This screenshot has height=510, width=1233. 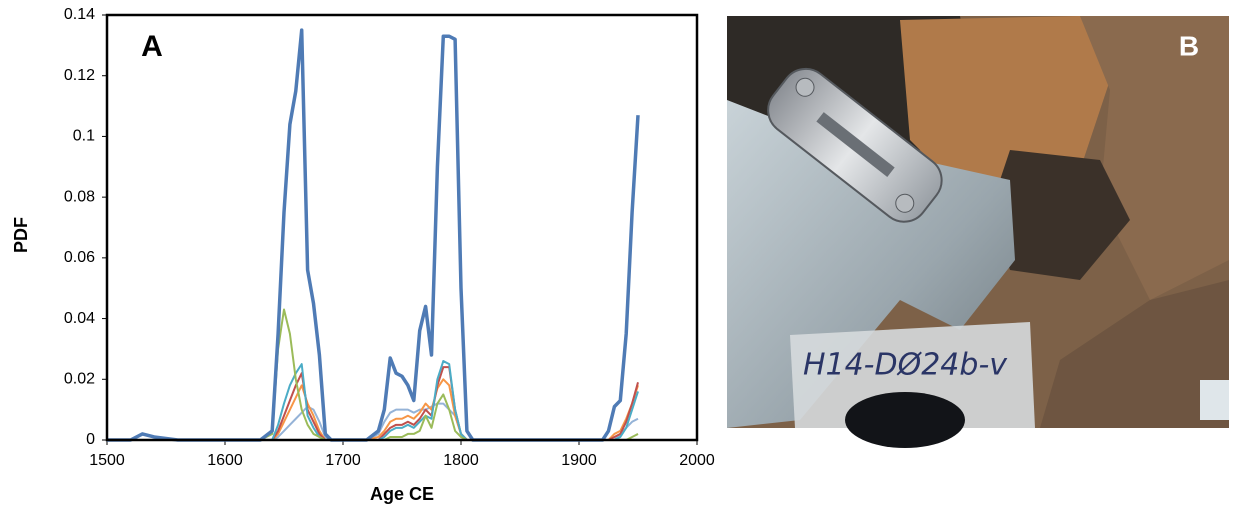 I want to click on y-tick-label: 0.04, so click(x=79, y=318).